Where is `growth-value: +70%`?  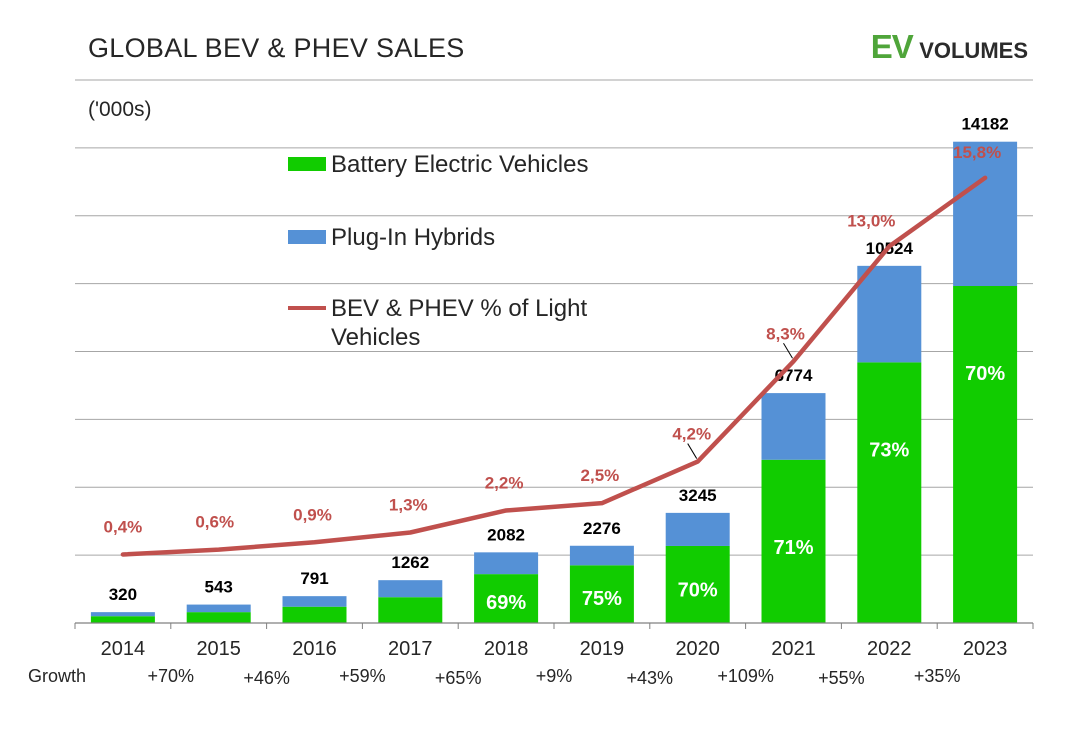
growth-value: +70% is located at coordinates (171, 676).